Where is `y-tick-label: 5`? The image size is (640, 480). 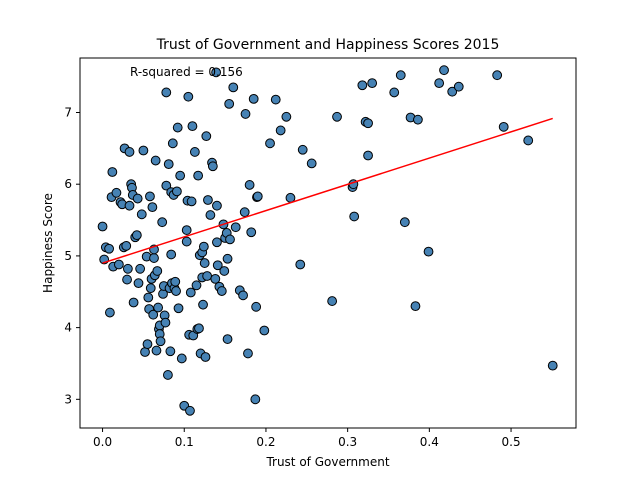
y-tick-label: 5 is located at coordinates (68, 256).